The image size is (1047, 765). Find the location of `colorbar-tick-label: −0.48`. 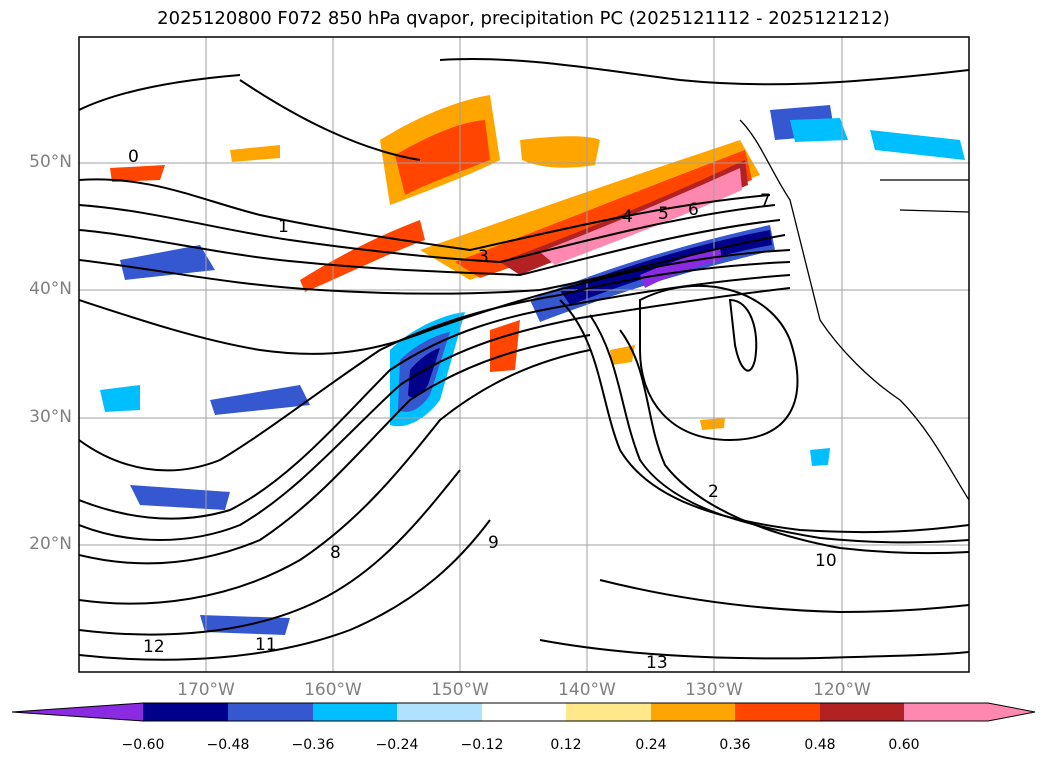

colorbar-tick-label: −0.48 is located at coordinates (228, 745).